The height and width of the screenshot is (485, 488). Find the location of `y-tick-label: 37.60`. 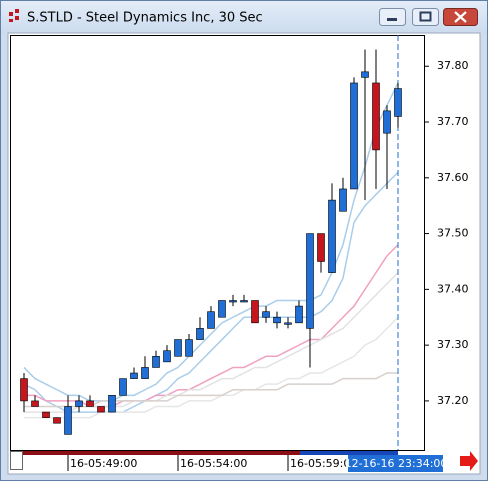

y-tick-label: 37.60 is located at coordinates (453, 177).